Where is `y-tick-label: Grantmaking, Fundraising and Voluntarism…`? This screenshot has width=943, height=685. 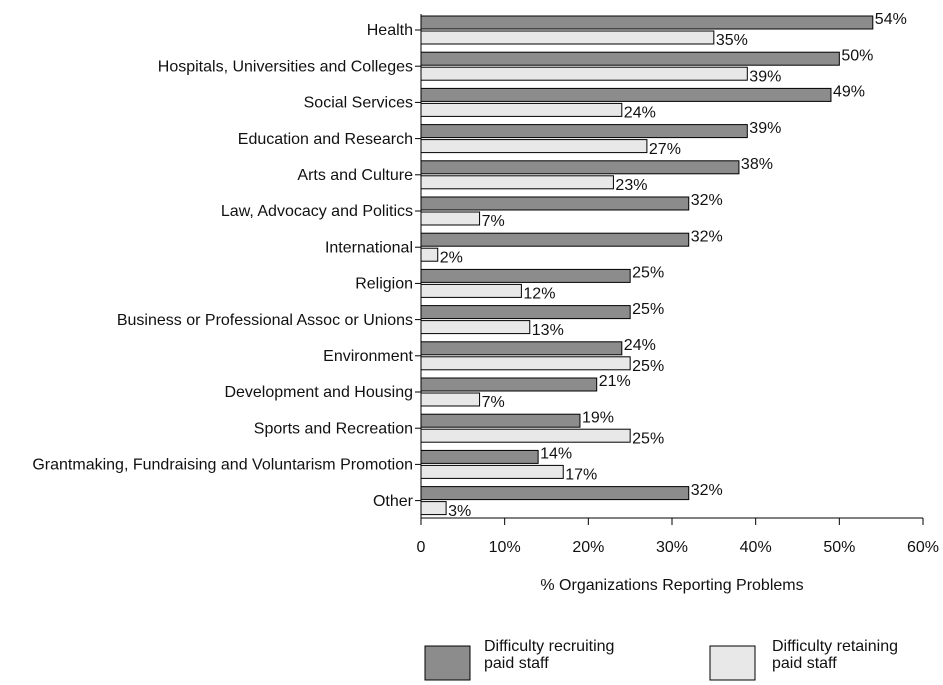 y-tick-label: Grantmaking, Fundraising and Voluntarism… is located at coordinates (222, 465).